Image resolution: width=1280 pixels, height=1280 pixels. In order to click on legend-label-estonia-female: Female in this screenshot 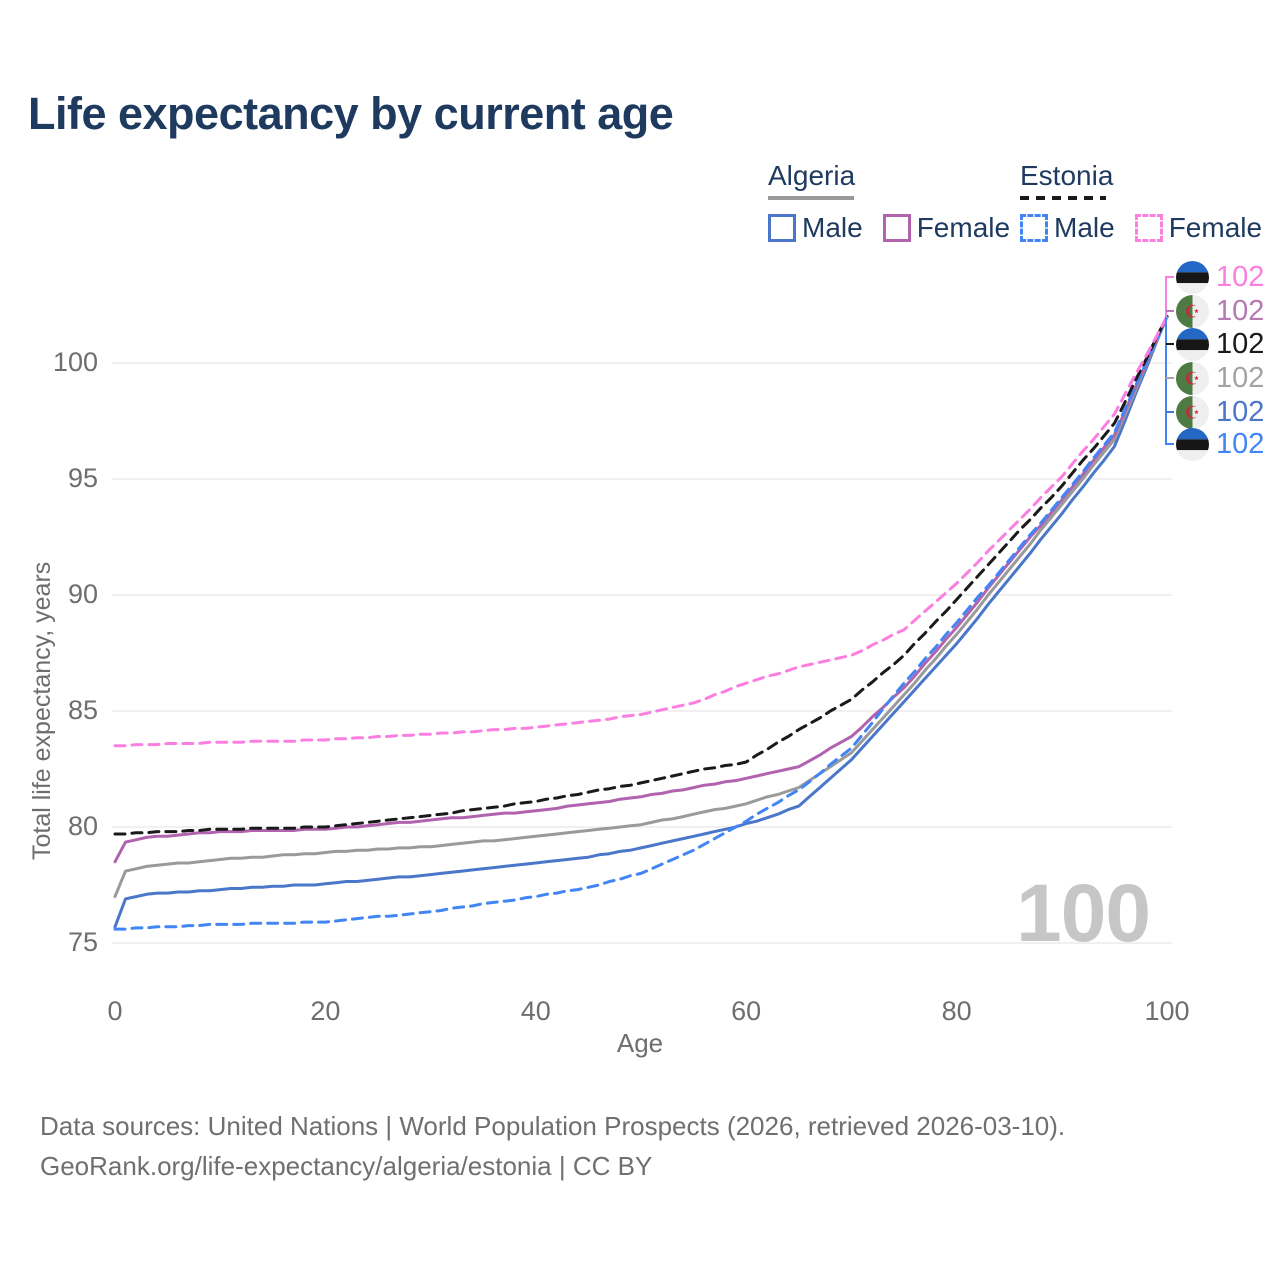, I will do `click(1215, 227)`.